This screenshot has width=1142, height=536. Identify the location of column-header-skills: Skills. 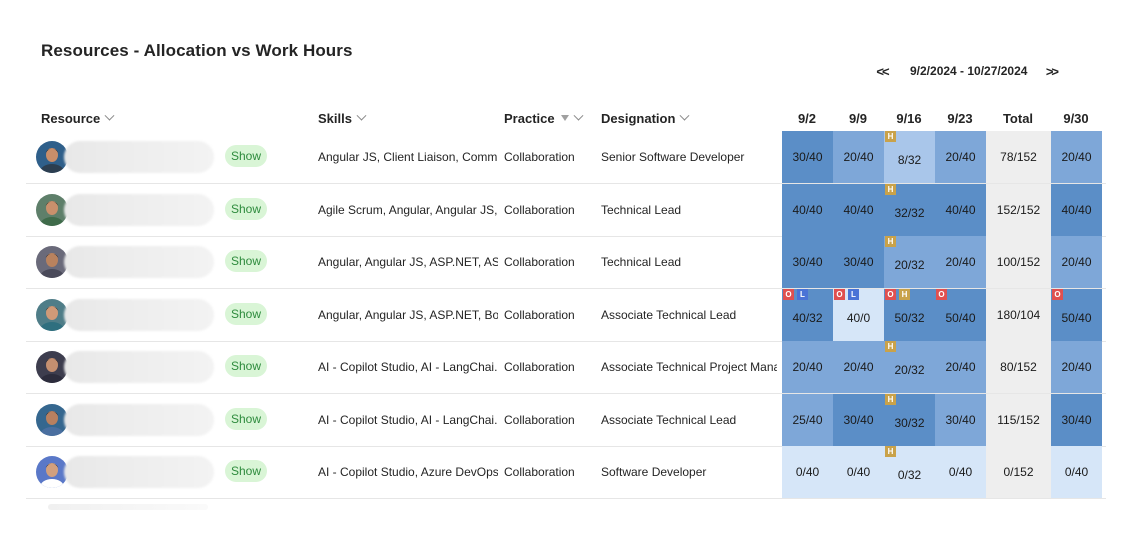
(342, 118).